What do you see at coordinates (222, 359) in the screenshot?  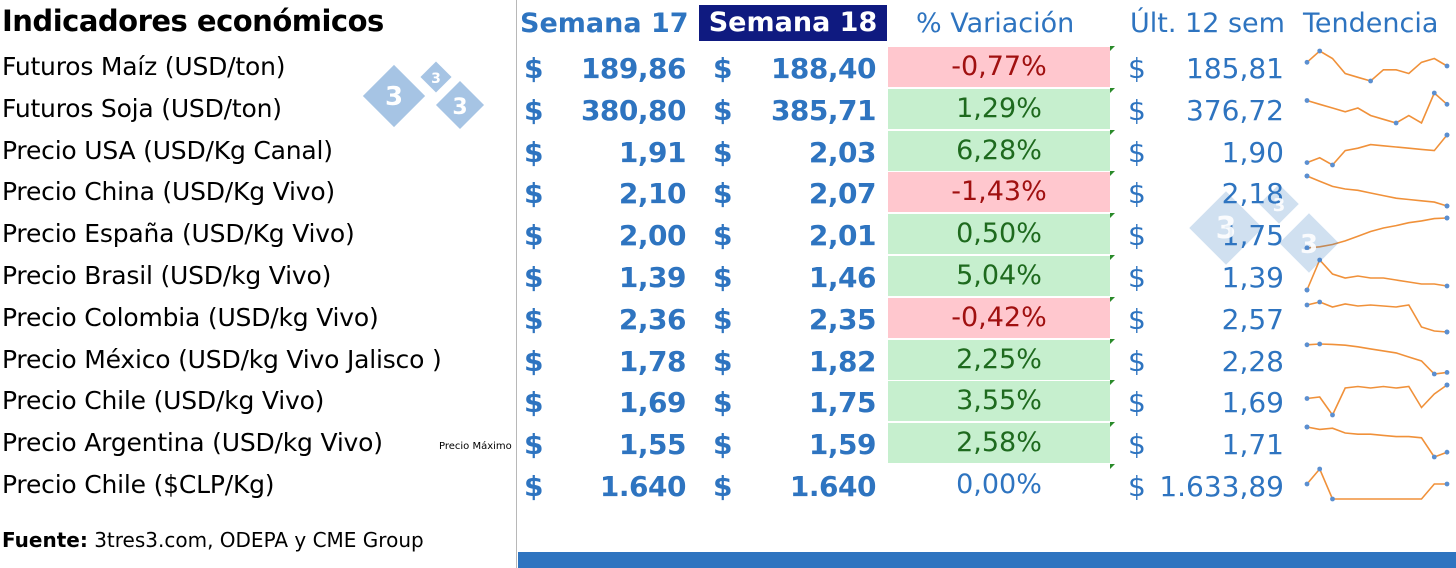 I see `indicator-label: Precio México (USD/kg Vivo Jalisco )` at bounding box center [222, 359].